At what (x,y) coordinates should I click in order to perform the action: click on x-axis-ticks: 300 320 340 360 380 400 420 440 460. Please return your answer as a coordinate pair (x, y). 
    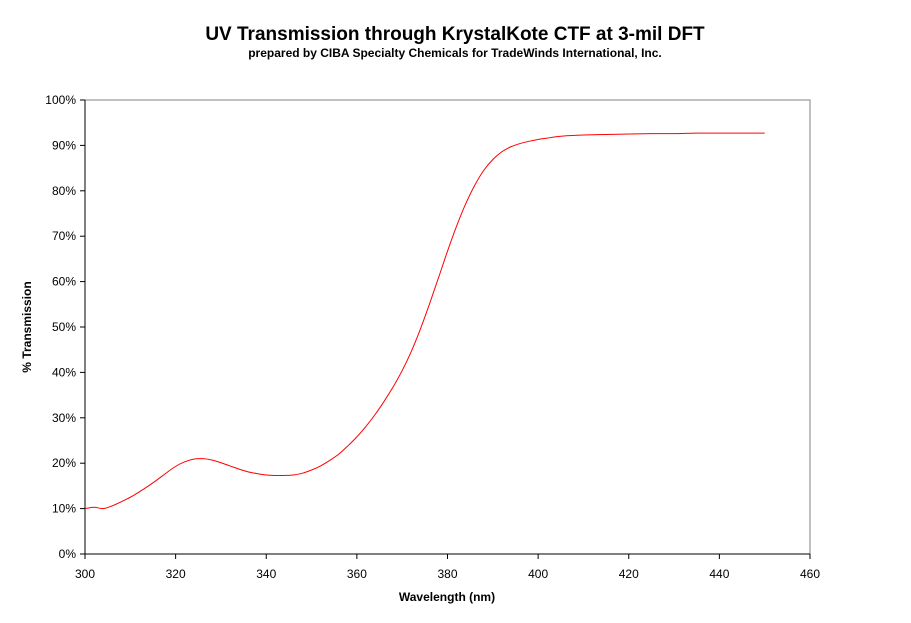
    Looking at the image, I should click on (447, 567).